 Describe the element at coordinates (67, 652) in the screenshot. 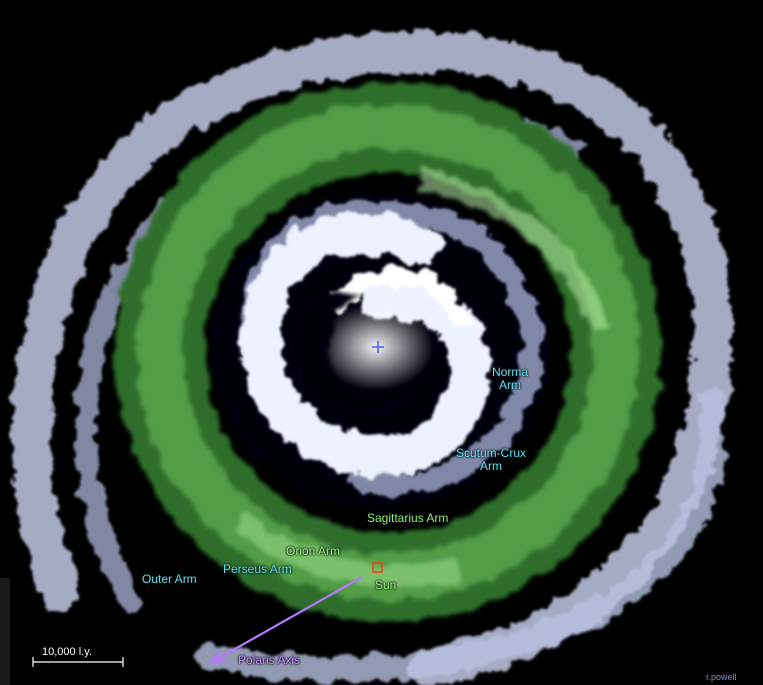

I see `scale-bar-label: 10,000 l.y.` at that location.